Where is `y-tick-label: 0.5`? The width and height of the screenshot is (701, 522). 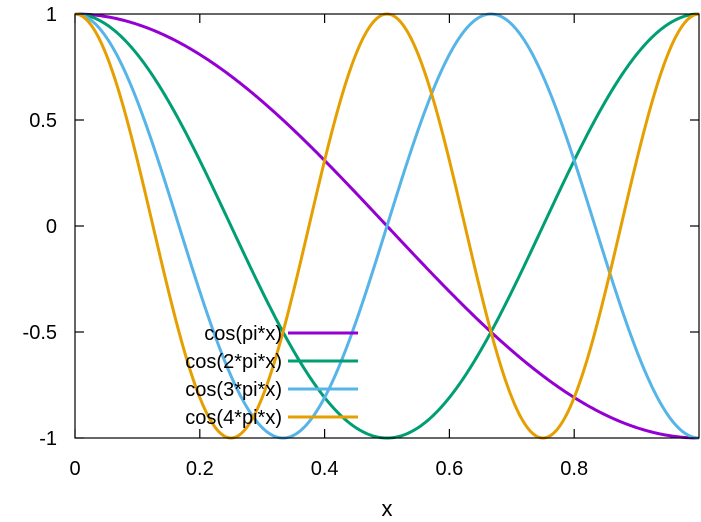
y-tick-label: 0.5 is located at coordinates (43, 121).